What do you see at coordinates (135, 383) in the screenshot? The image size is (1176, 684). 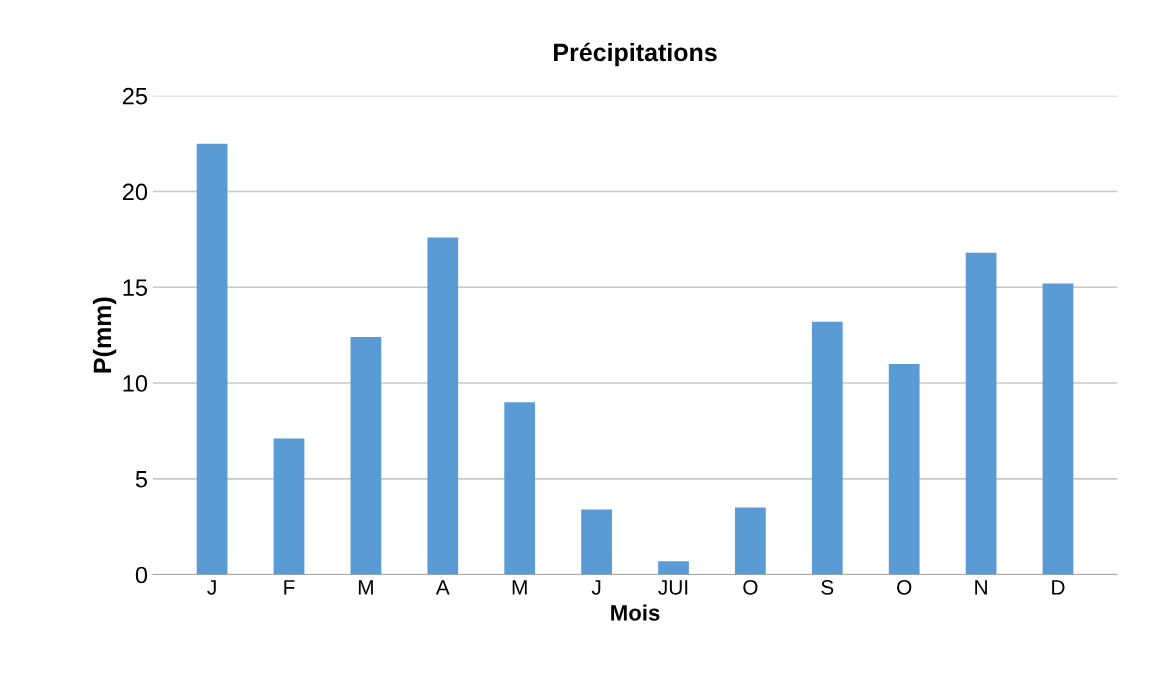 I see `y-tick-label: 10` at bounding box center [135, 383].